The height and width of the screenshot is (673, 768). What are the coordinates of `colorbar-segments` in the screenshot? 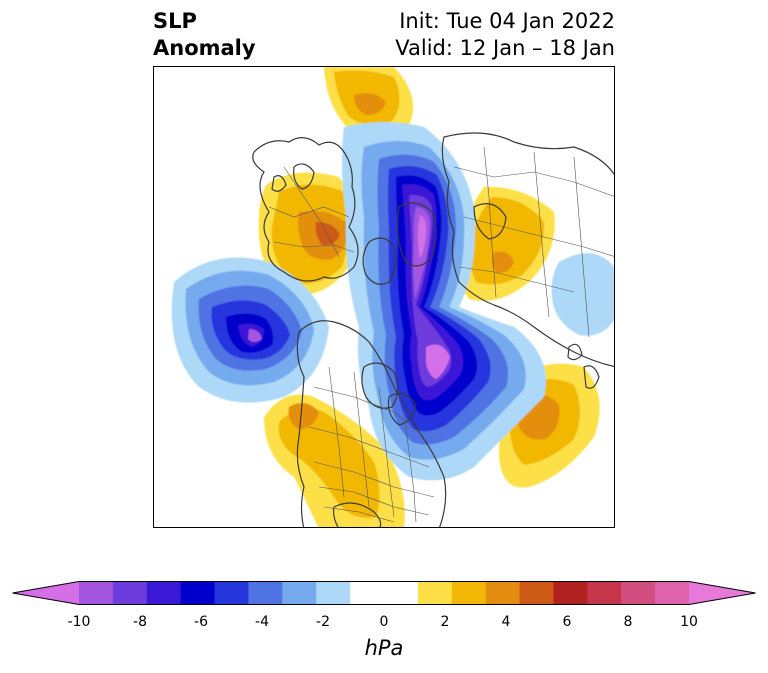 It's located at (384, 593).